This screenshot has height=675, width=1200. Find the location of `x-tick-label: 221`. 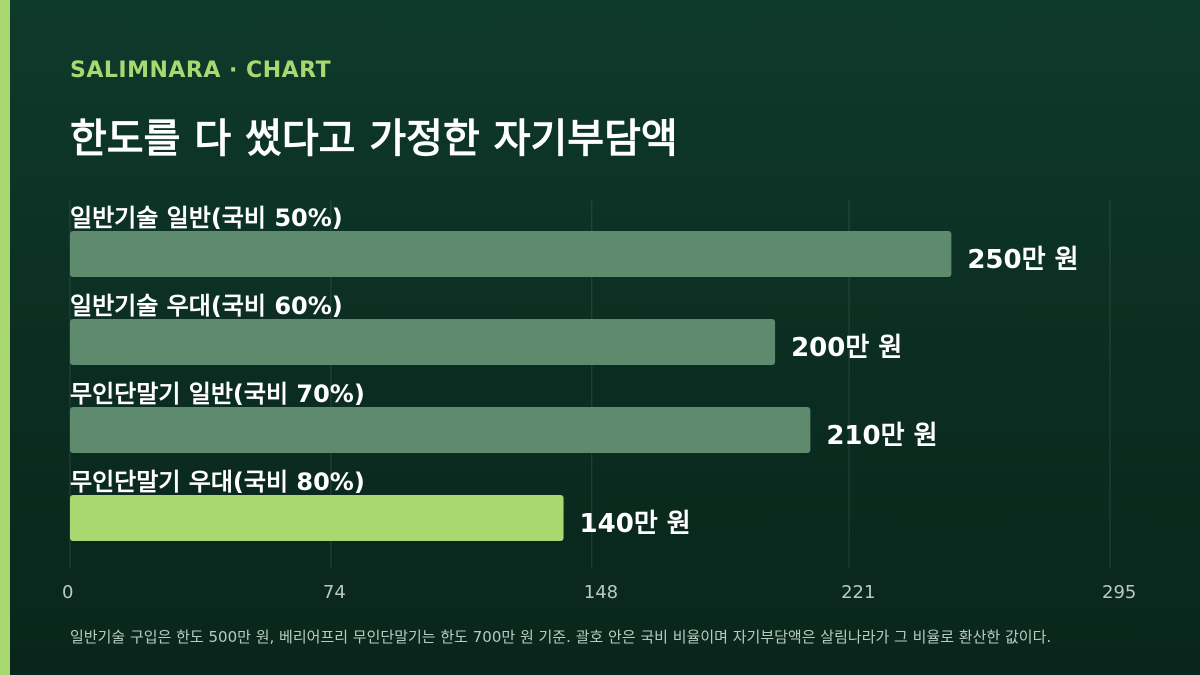

x-tick-label: 221 is located at coordinates (858, 592).